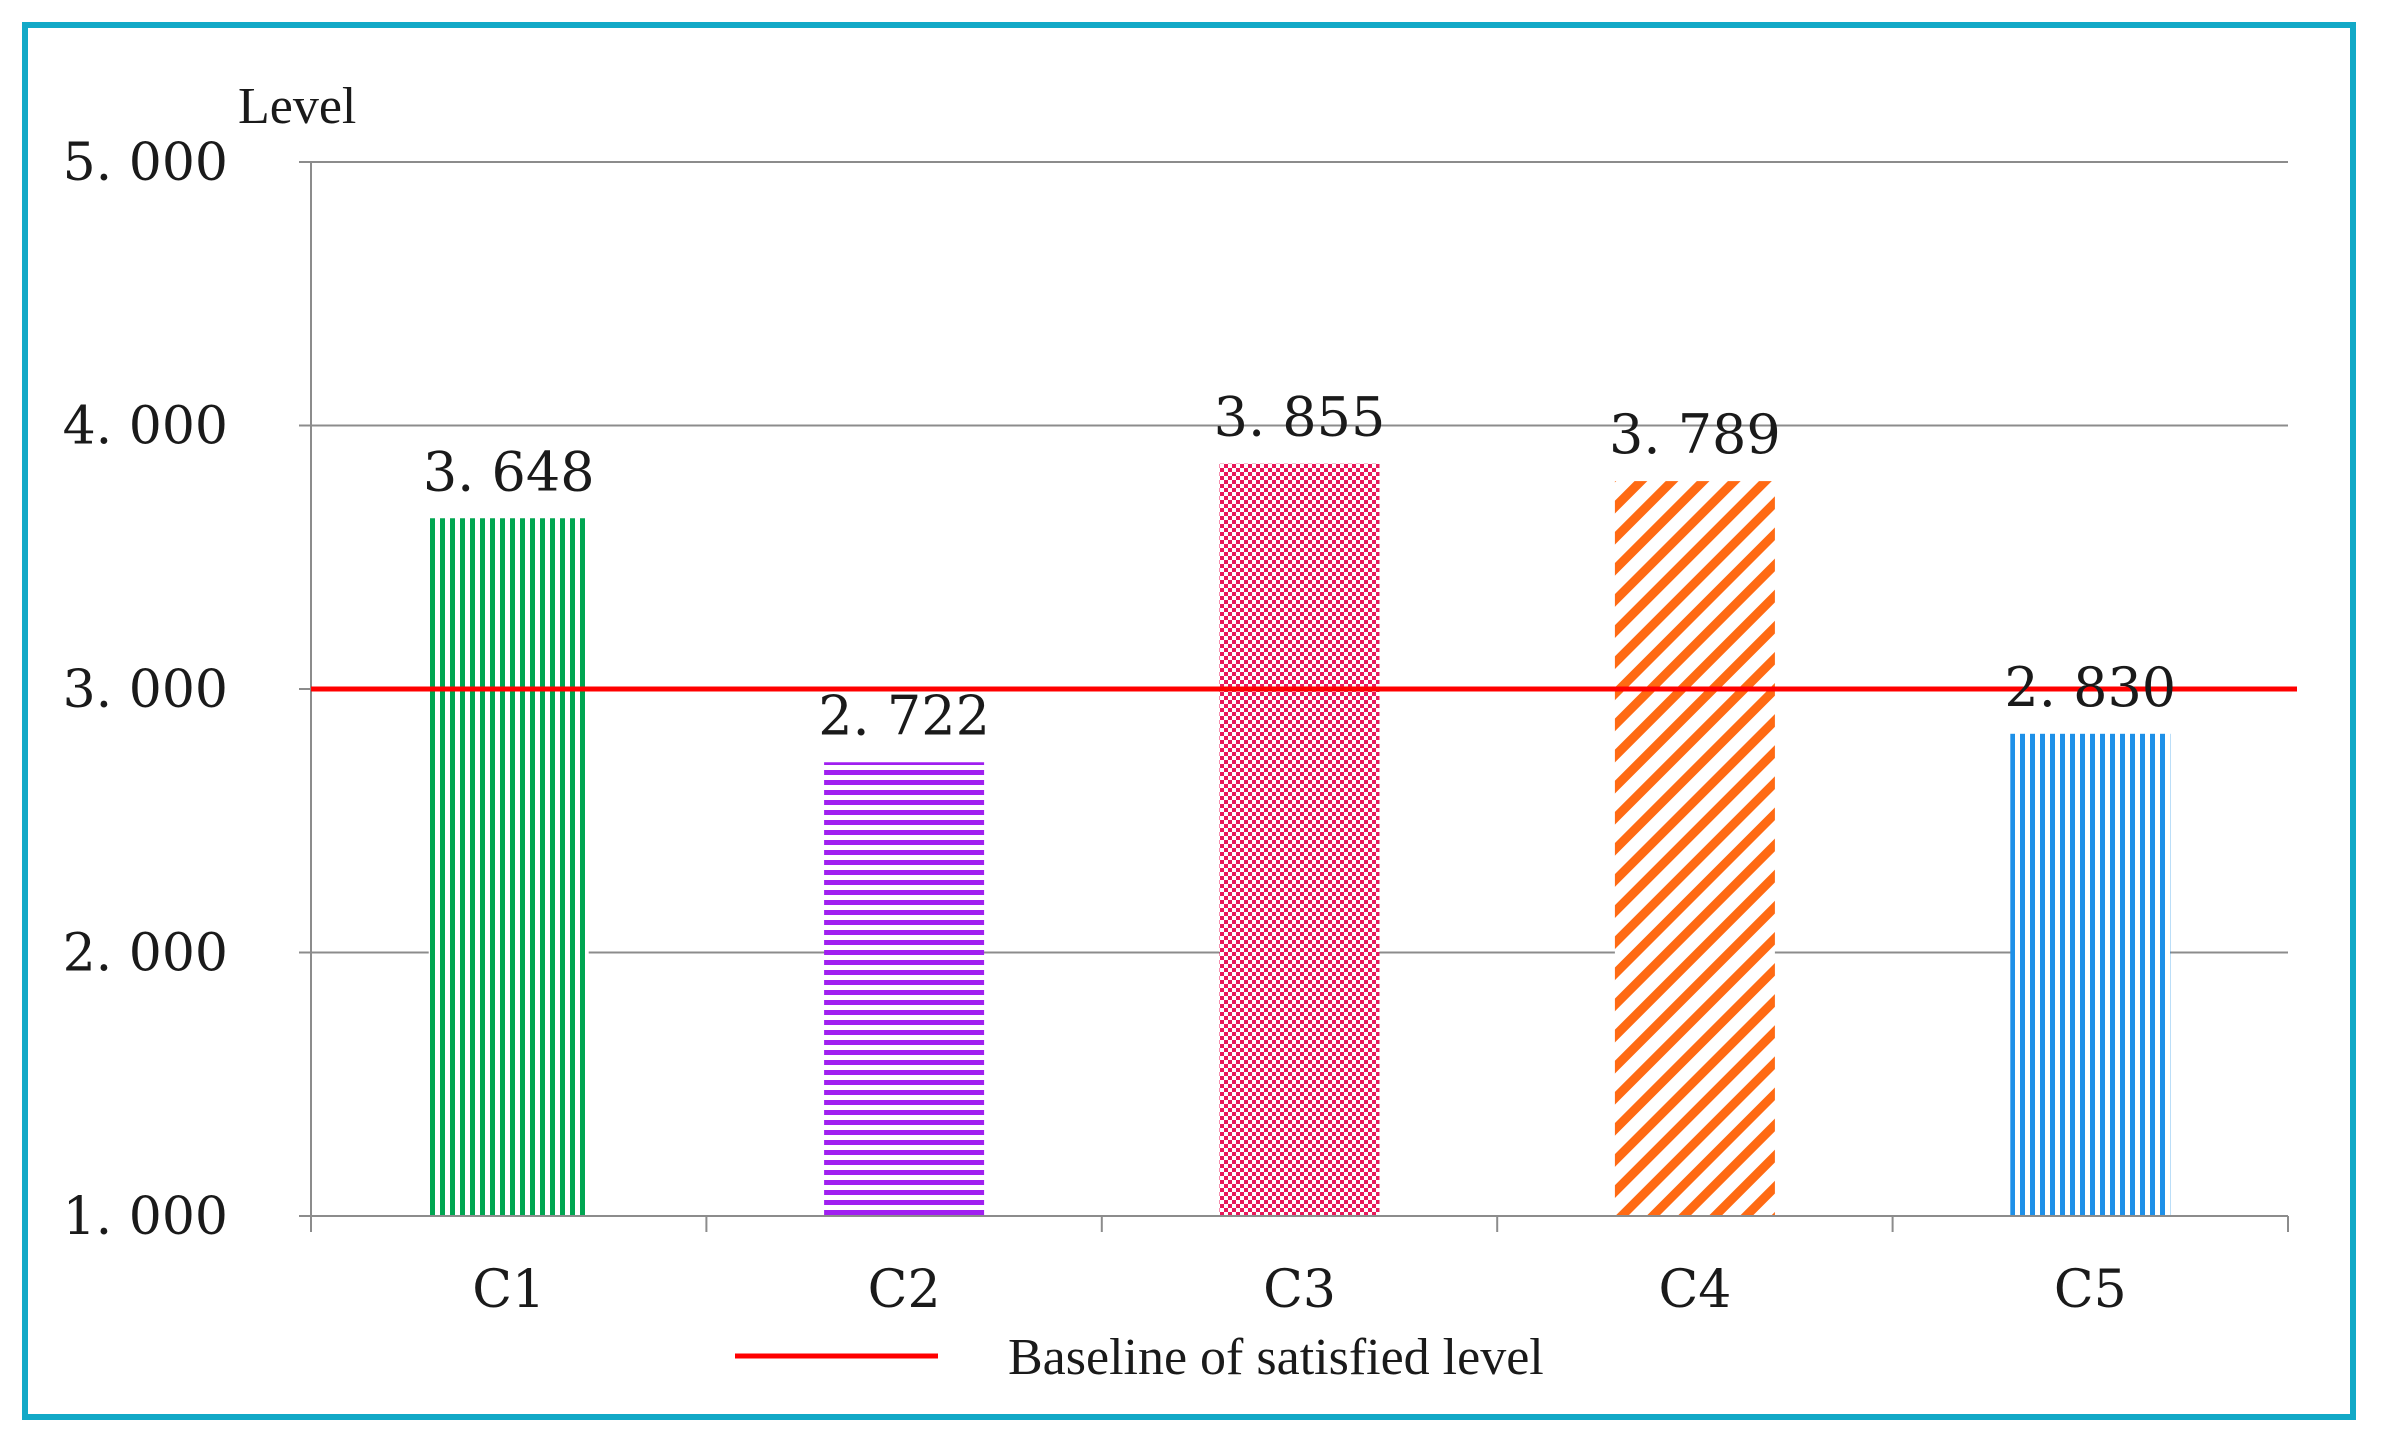 The height and width of the screenshot is (1452, 2384). What do you see at coordinates (145, 954) in the screenshot?
I see `y-tick-label: 2. 000` at bounding box center [145, 954].